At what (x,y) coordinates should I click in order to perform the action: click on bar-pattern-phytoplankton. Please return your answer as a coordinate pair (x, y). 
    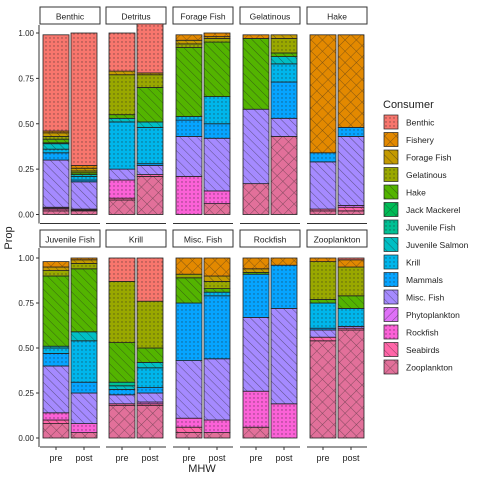
    Looking at the image, I should click on (351, 206).